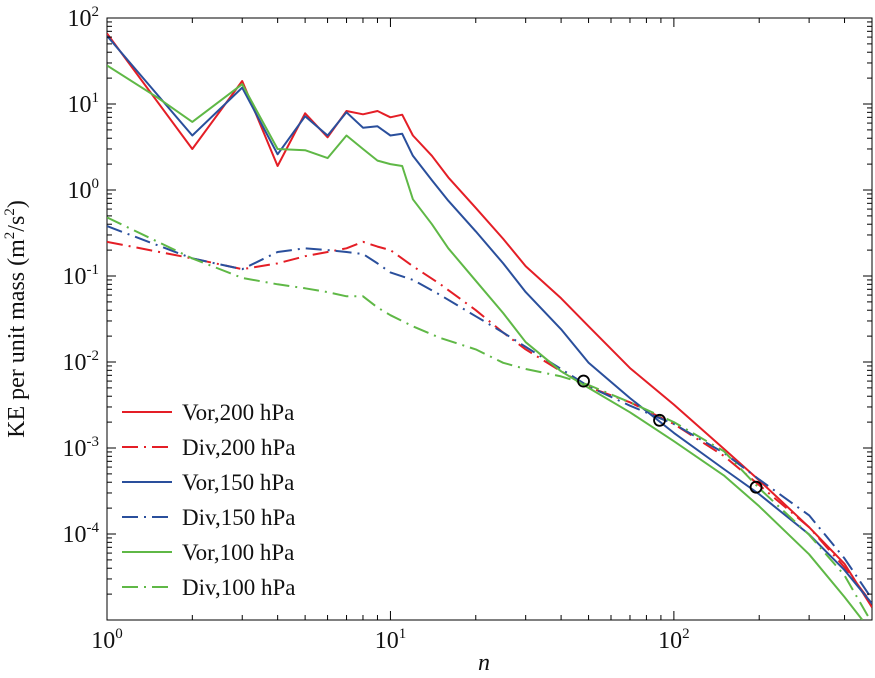 This screenshot has width=875, height=678. Describe the element at coordinates (81, 276) in the screenshot. I see `y-tick-label: 10⁻¹` at that location.